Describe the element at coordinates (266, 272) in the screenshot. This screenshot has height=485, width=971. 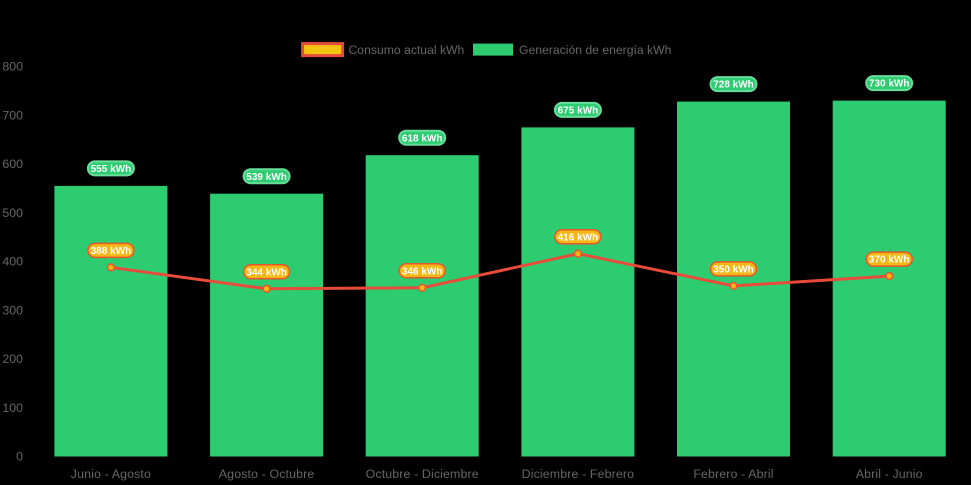
I see `svg-text: 344 kWh` at that location.